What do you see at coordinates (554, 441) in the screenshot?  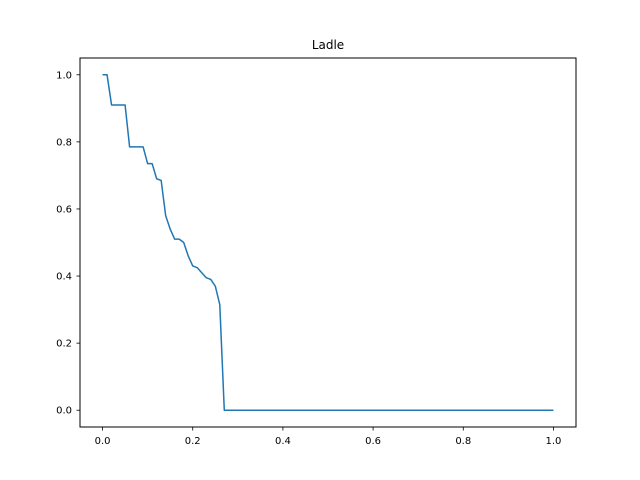 I see `x-tick-label: 1.0` at bounding box center [554, 441].